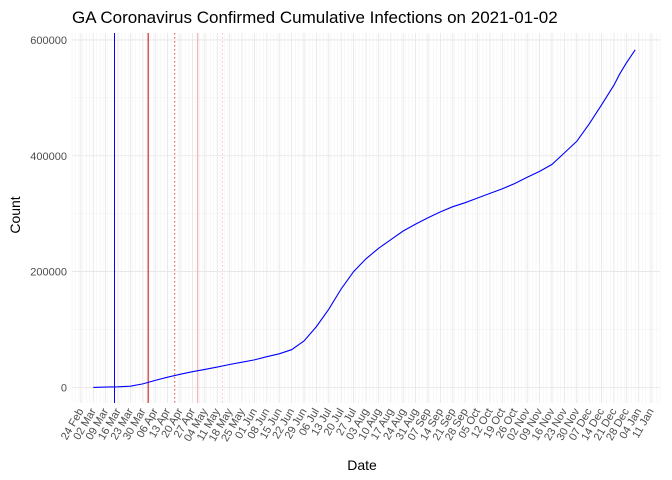  What do you see at coordinates (48, 157) in the screenshot?
I see `y-tick-label: 400000` at bounding box center [48, 157].